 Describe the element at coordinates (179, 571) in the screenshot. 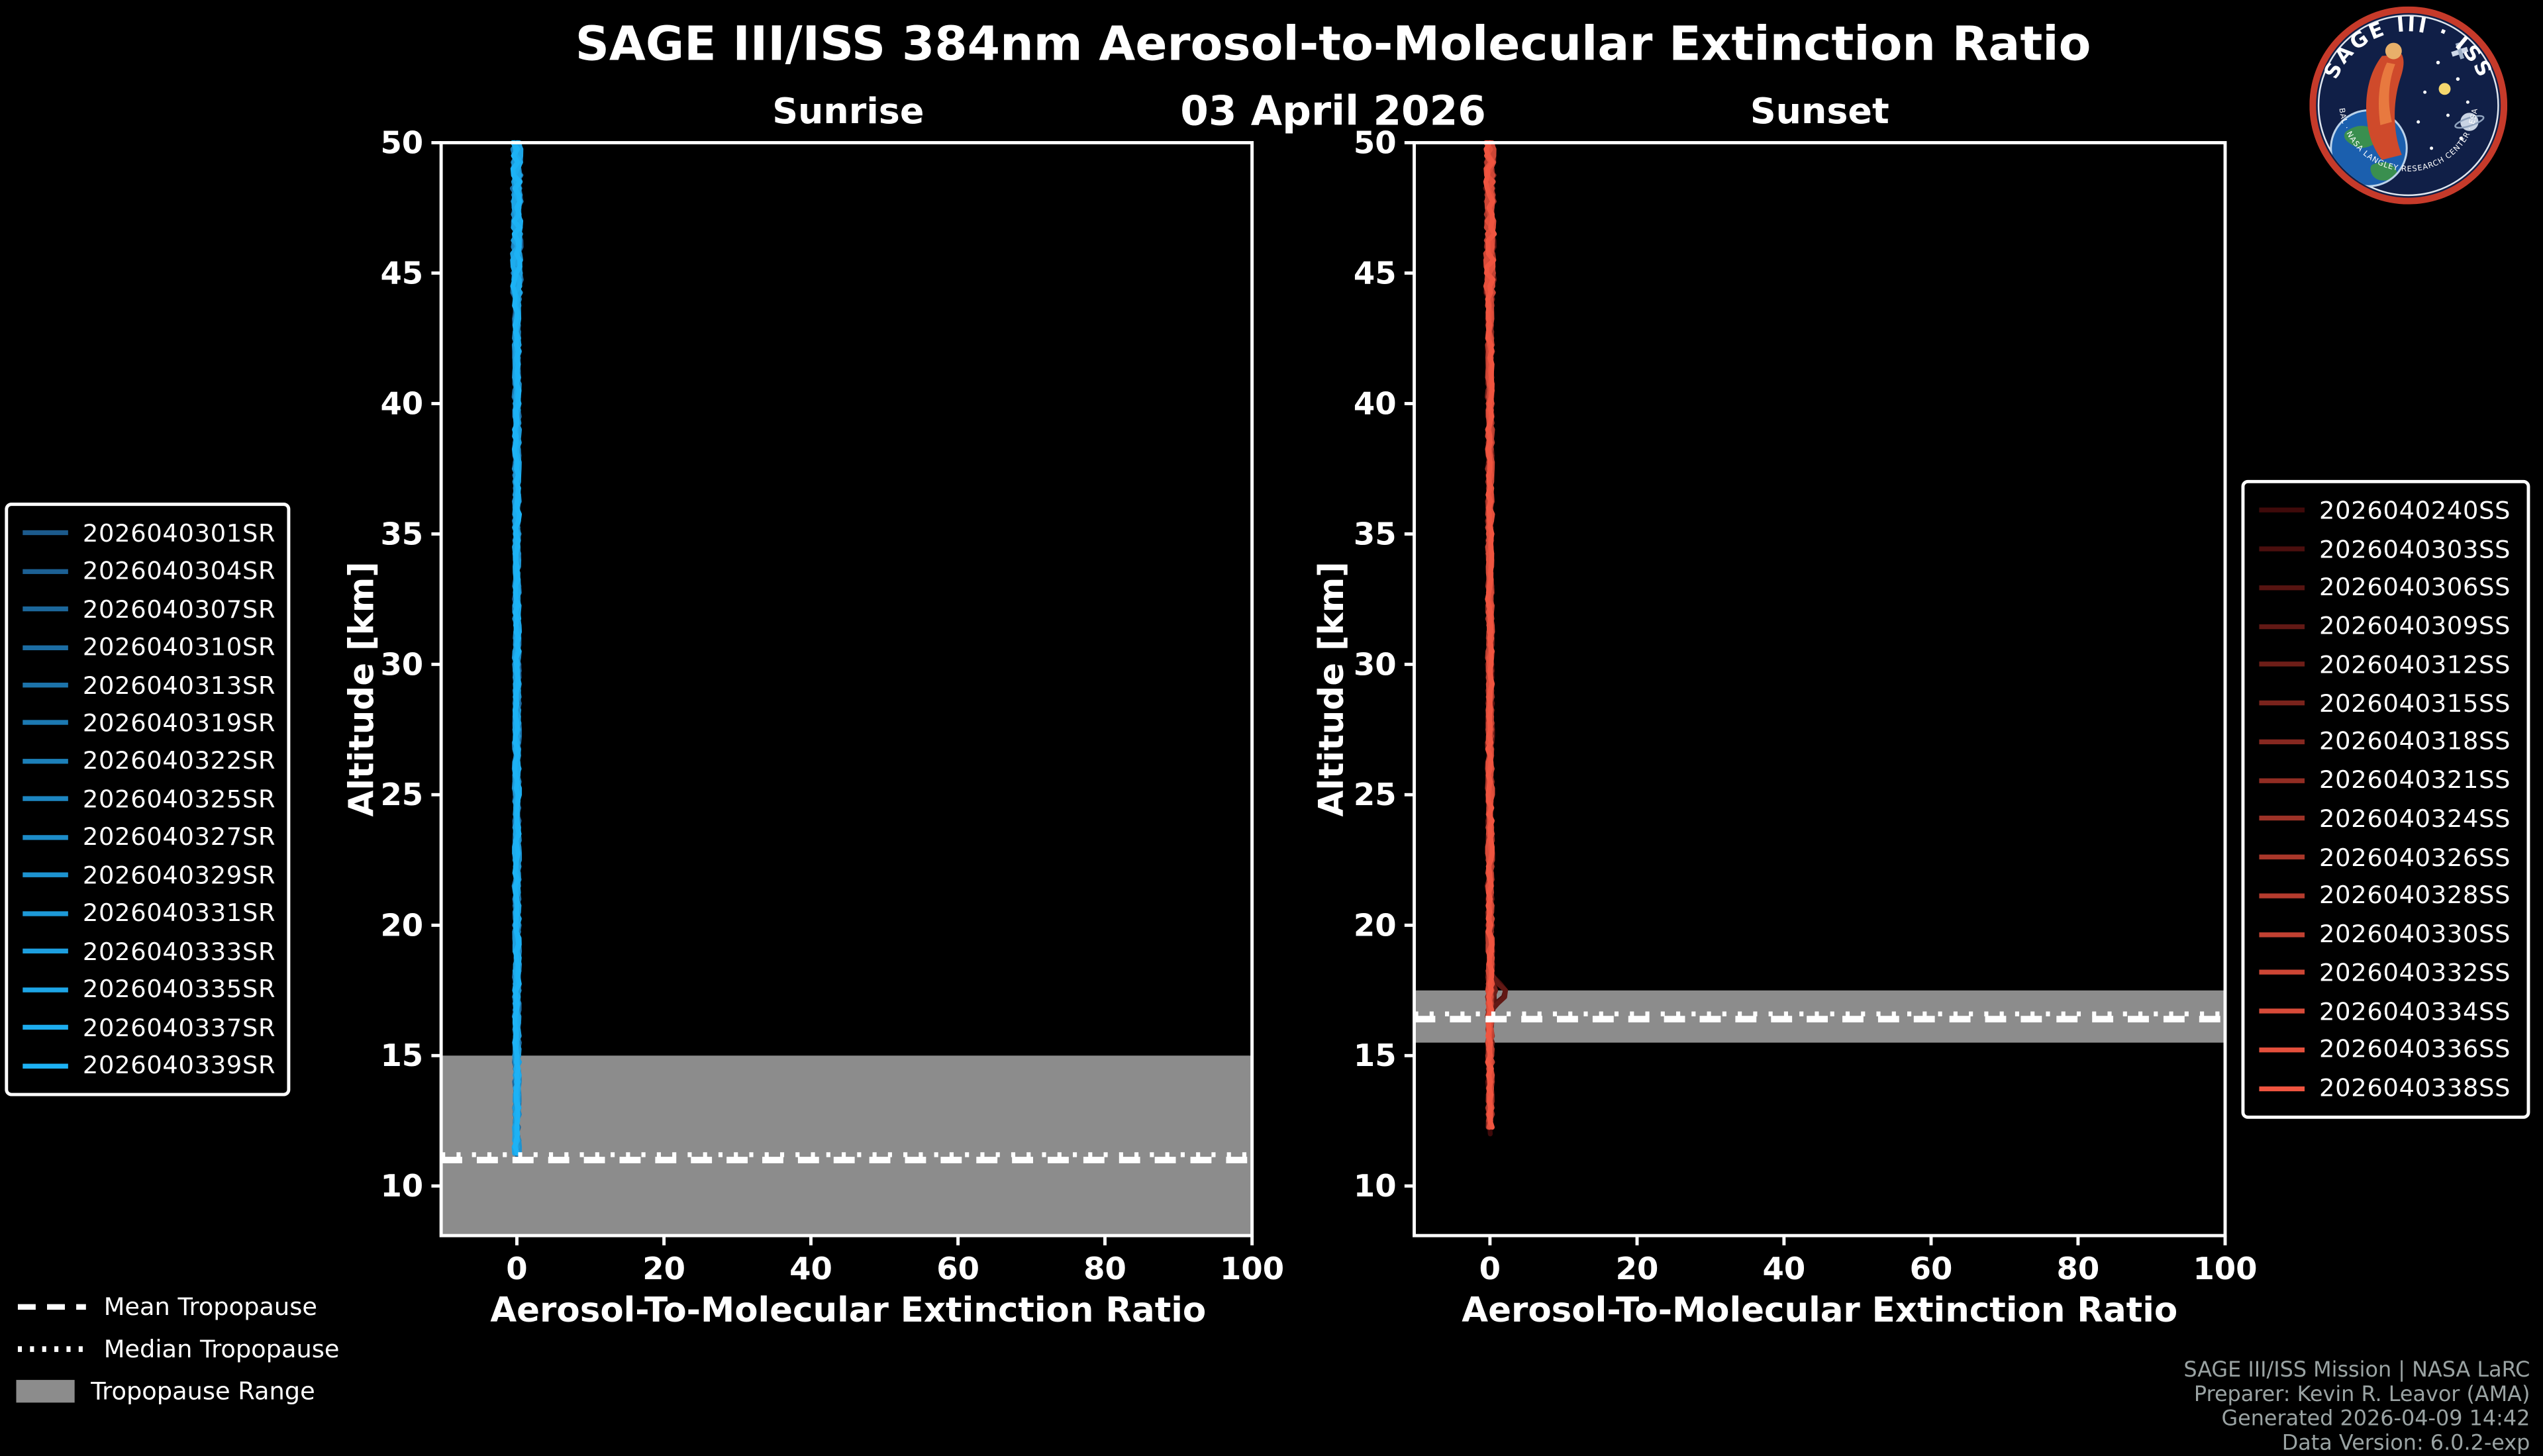

I see `legend-label: 2026040304SR` at that location.